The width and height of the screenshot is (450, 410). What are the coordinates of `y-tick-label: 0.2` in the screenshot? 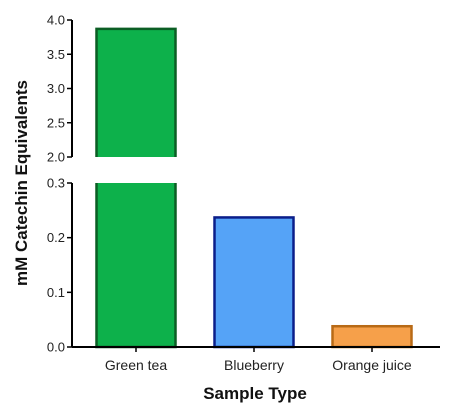 It's located at (56, 237).